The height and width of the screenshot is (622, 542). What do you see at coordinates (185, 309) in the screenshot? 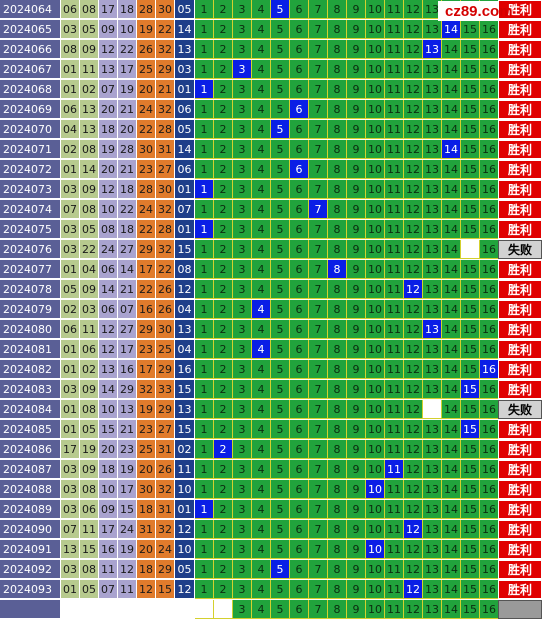
I see `special-number: 04` at bounding box center [185, 309].